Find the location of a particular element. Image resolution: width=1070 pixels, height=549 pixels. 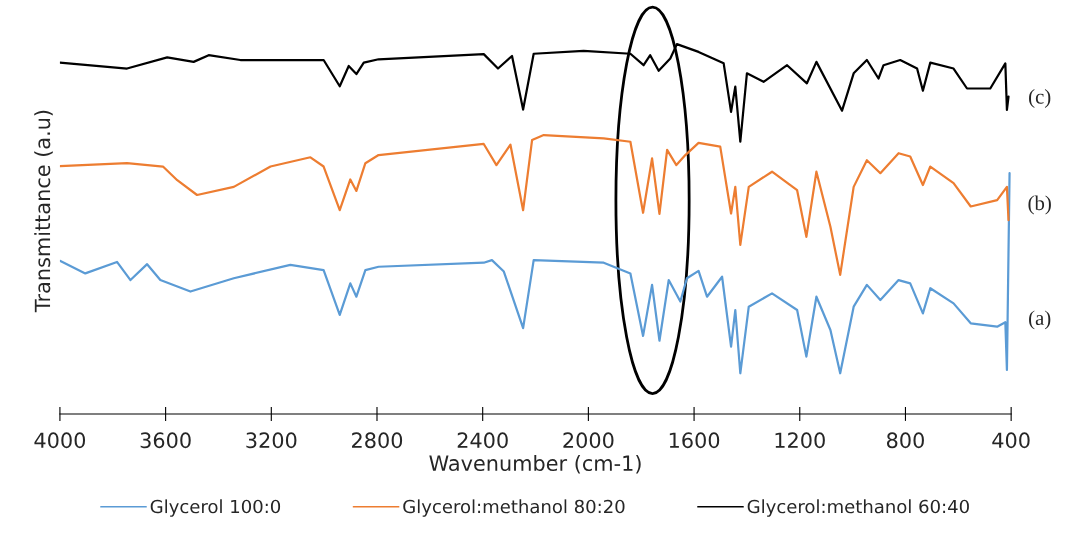

x-tick-label: 4000 is located at coordinates (60, 440).